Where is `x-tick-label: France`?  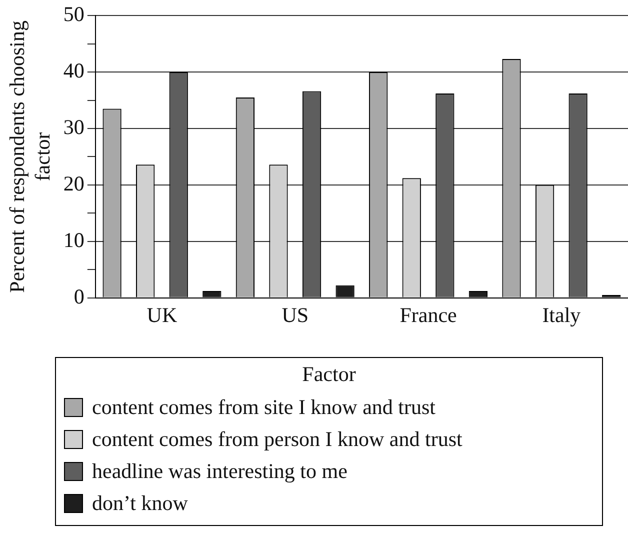 x-tick-label: France is located at coordinates (428, 314).